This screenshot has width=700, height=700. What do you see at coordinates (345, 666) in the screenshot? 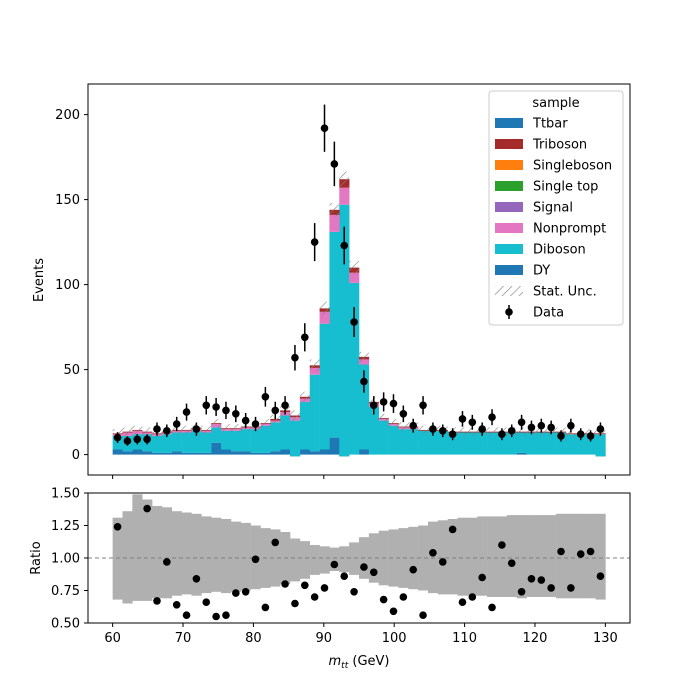
I see `x-axis-label-subscript: tt` at bounding box center [345, 666].